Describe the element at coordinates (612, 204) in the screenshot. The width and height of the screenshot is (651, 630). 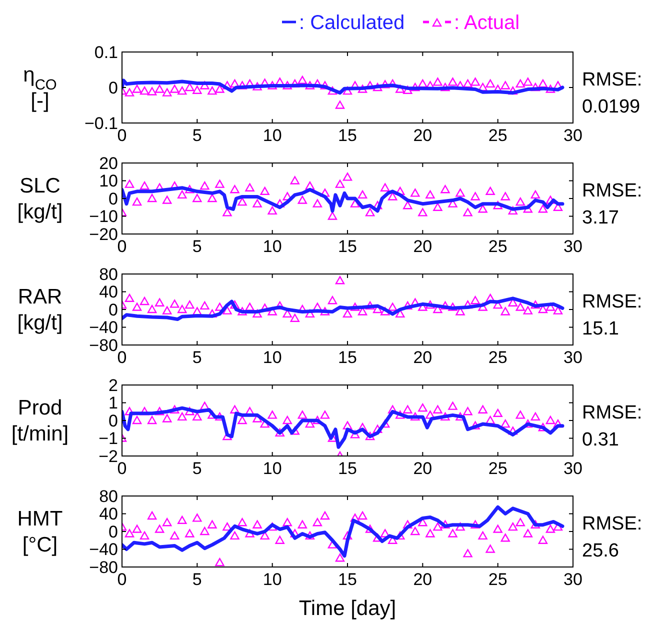
I see `text: RMSE: 3.17` at that location.